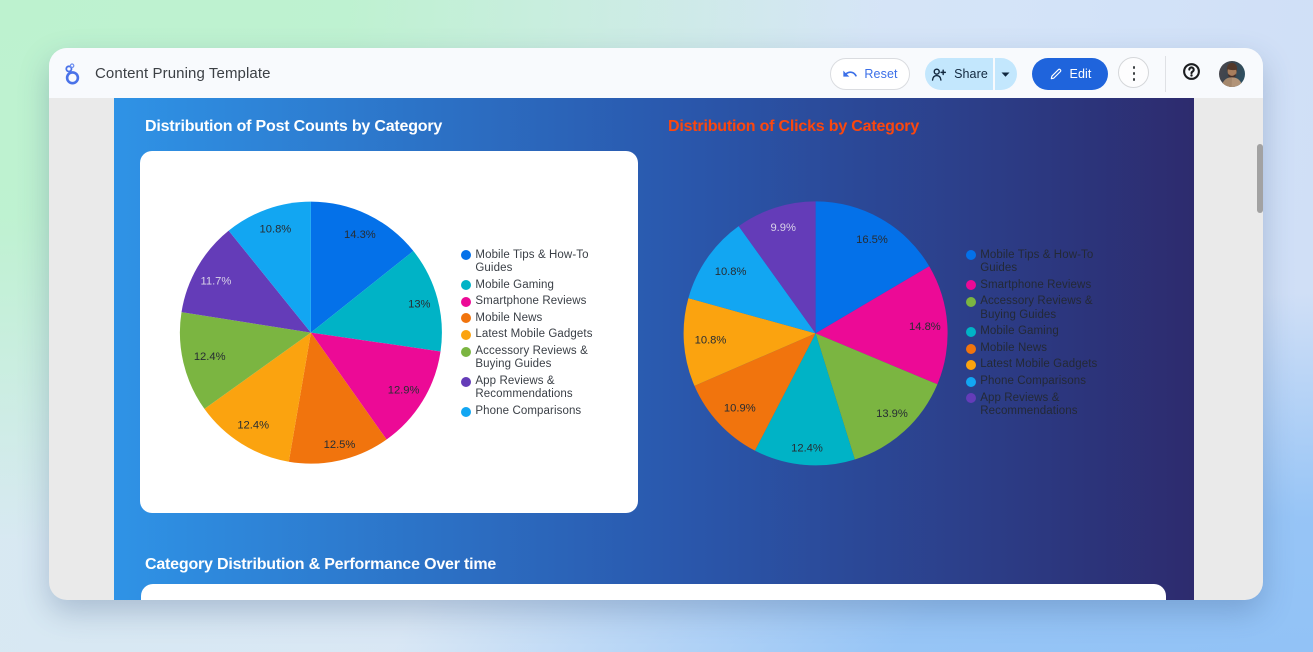 Image resolution: width=1313 pixels, height=652 pixels. I want to click on svg-text: 13%, so click(419, 304).